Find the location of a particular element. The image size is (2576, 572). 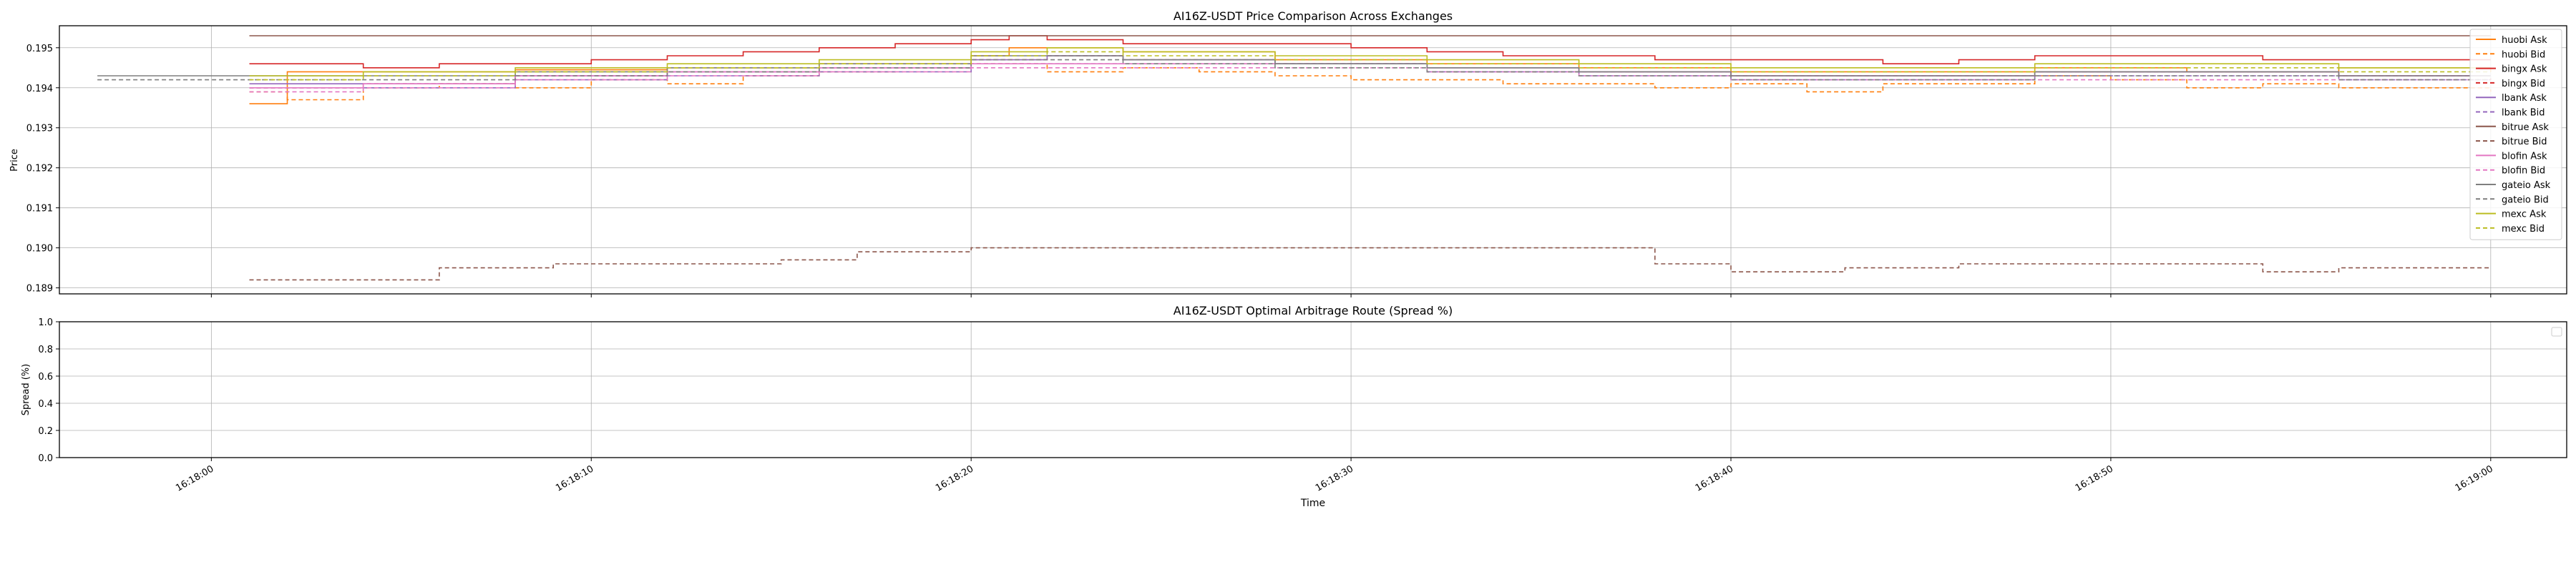

spread-chart-y-label: Spread (%) is located at coordinates (26, 389).